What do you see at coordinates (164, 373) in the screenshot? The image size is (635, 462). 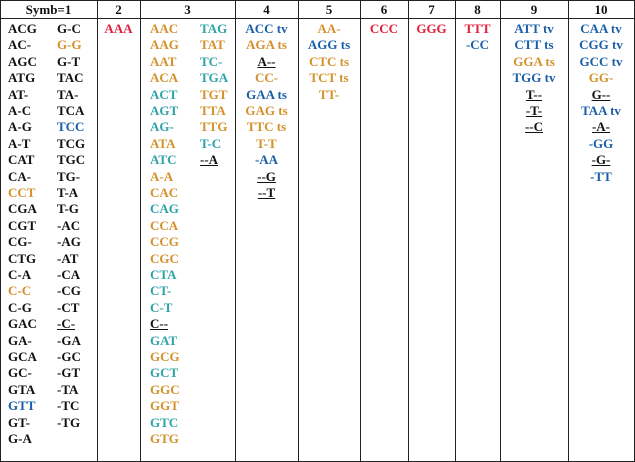 I see `cell-entry: GCT` at bounding box center [164, 373].